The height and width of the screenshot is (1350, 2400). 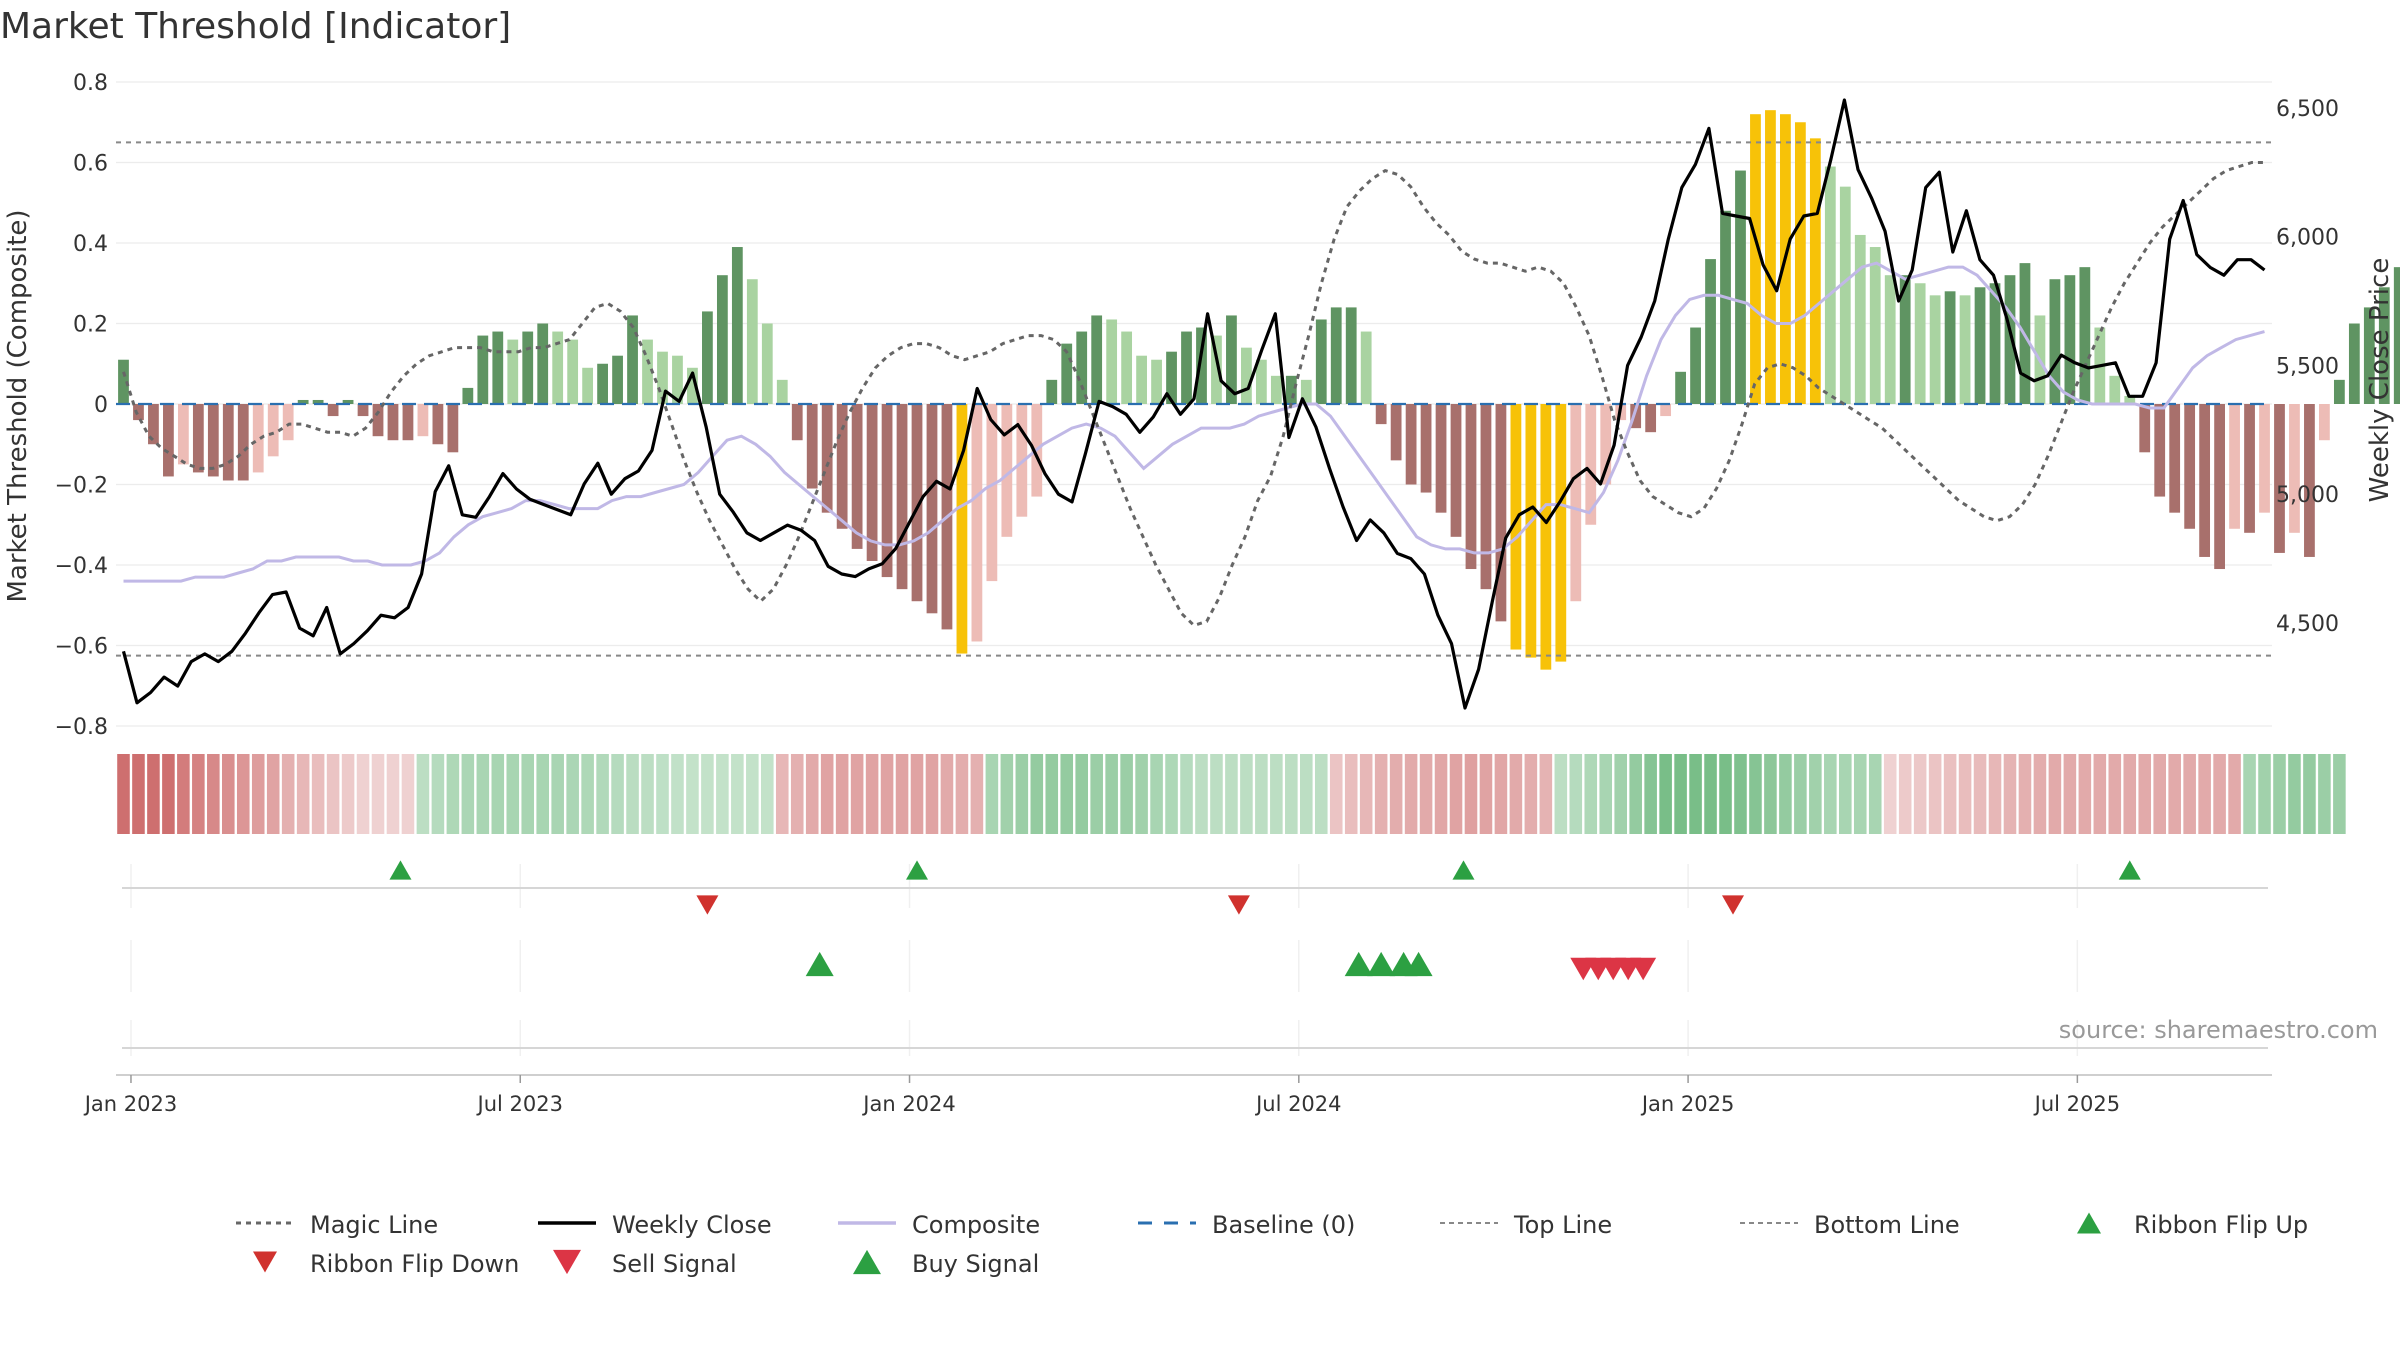 What do you see at coordinates (2218, 1030) in the screenshot?
I see `source-label: source: sharemaestro.com` at bounding box center [2218, 1030].